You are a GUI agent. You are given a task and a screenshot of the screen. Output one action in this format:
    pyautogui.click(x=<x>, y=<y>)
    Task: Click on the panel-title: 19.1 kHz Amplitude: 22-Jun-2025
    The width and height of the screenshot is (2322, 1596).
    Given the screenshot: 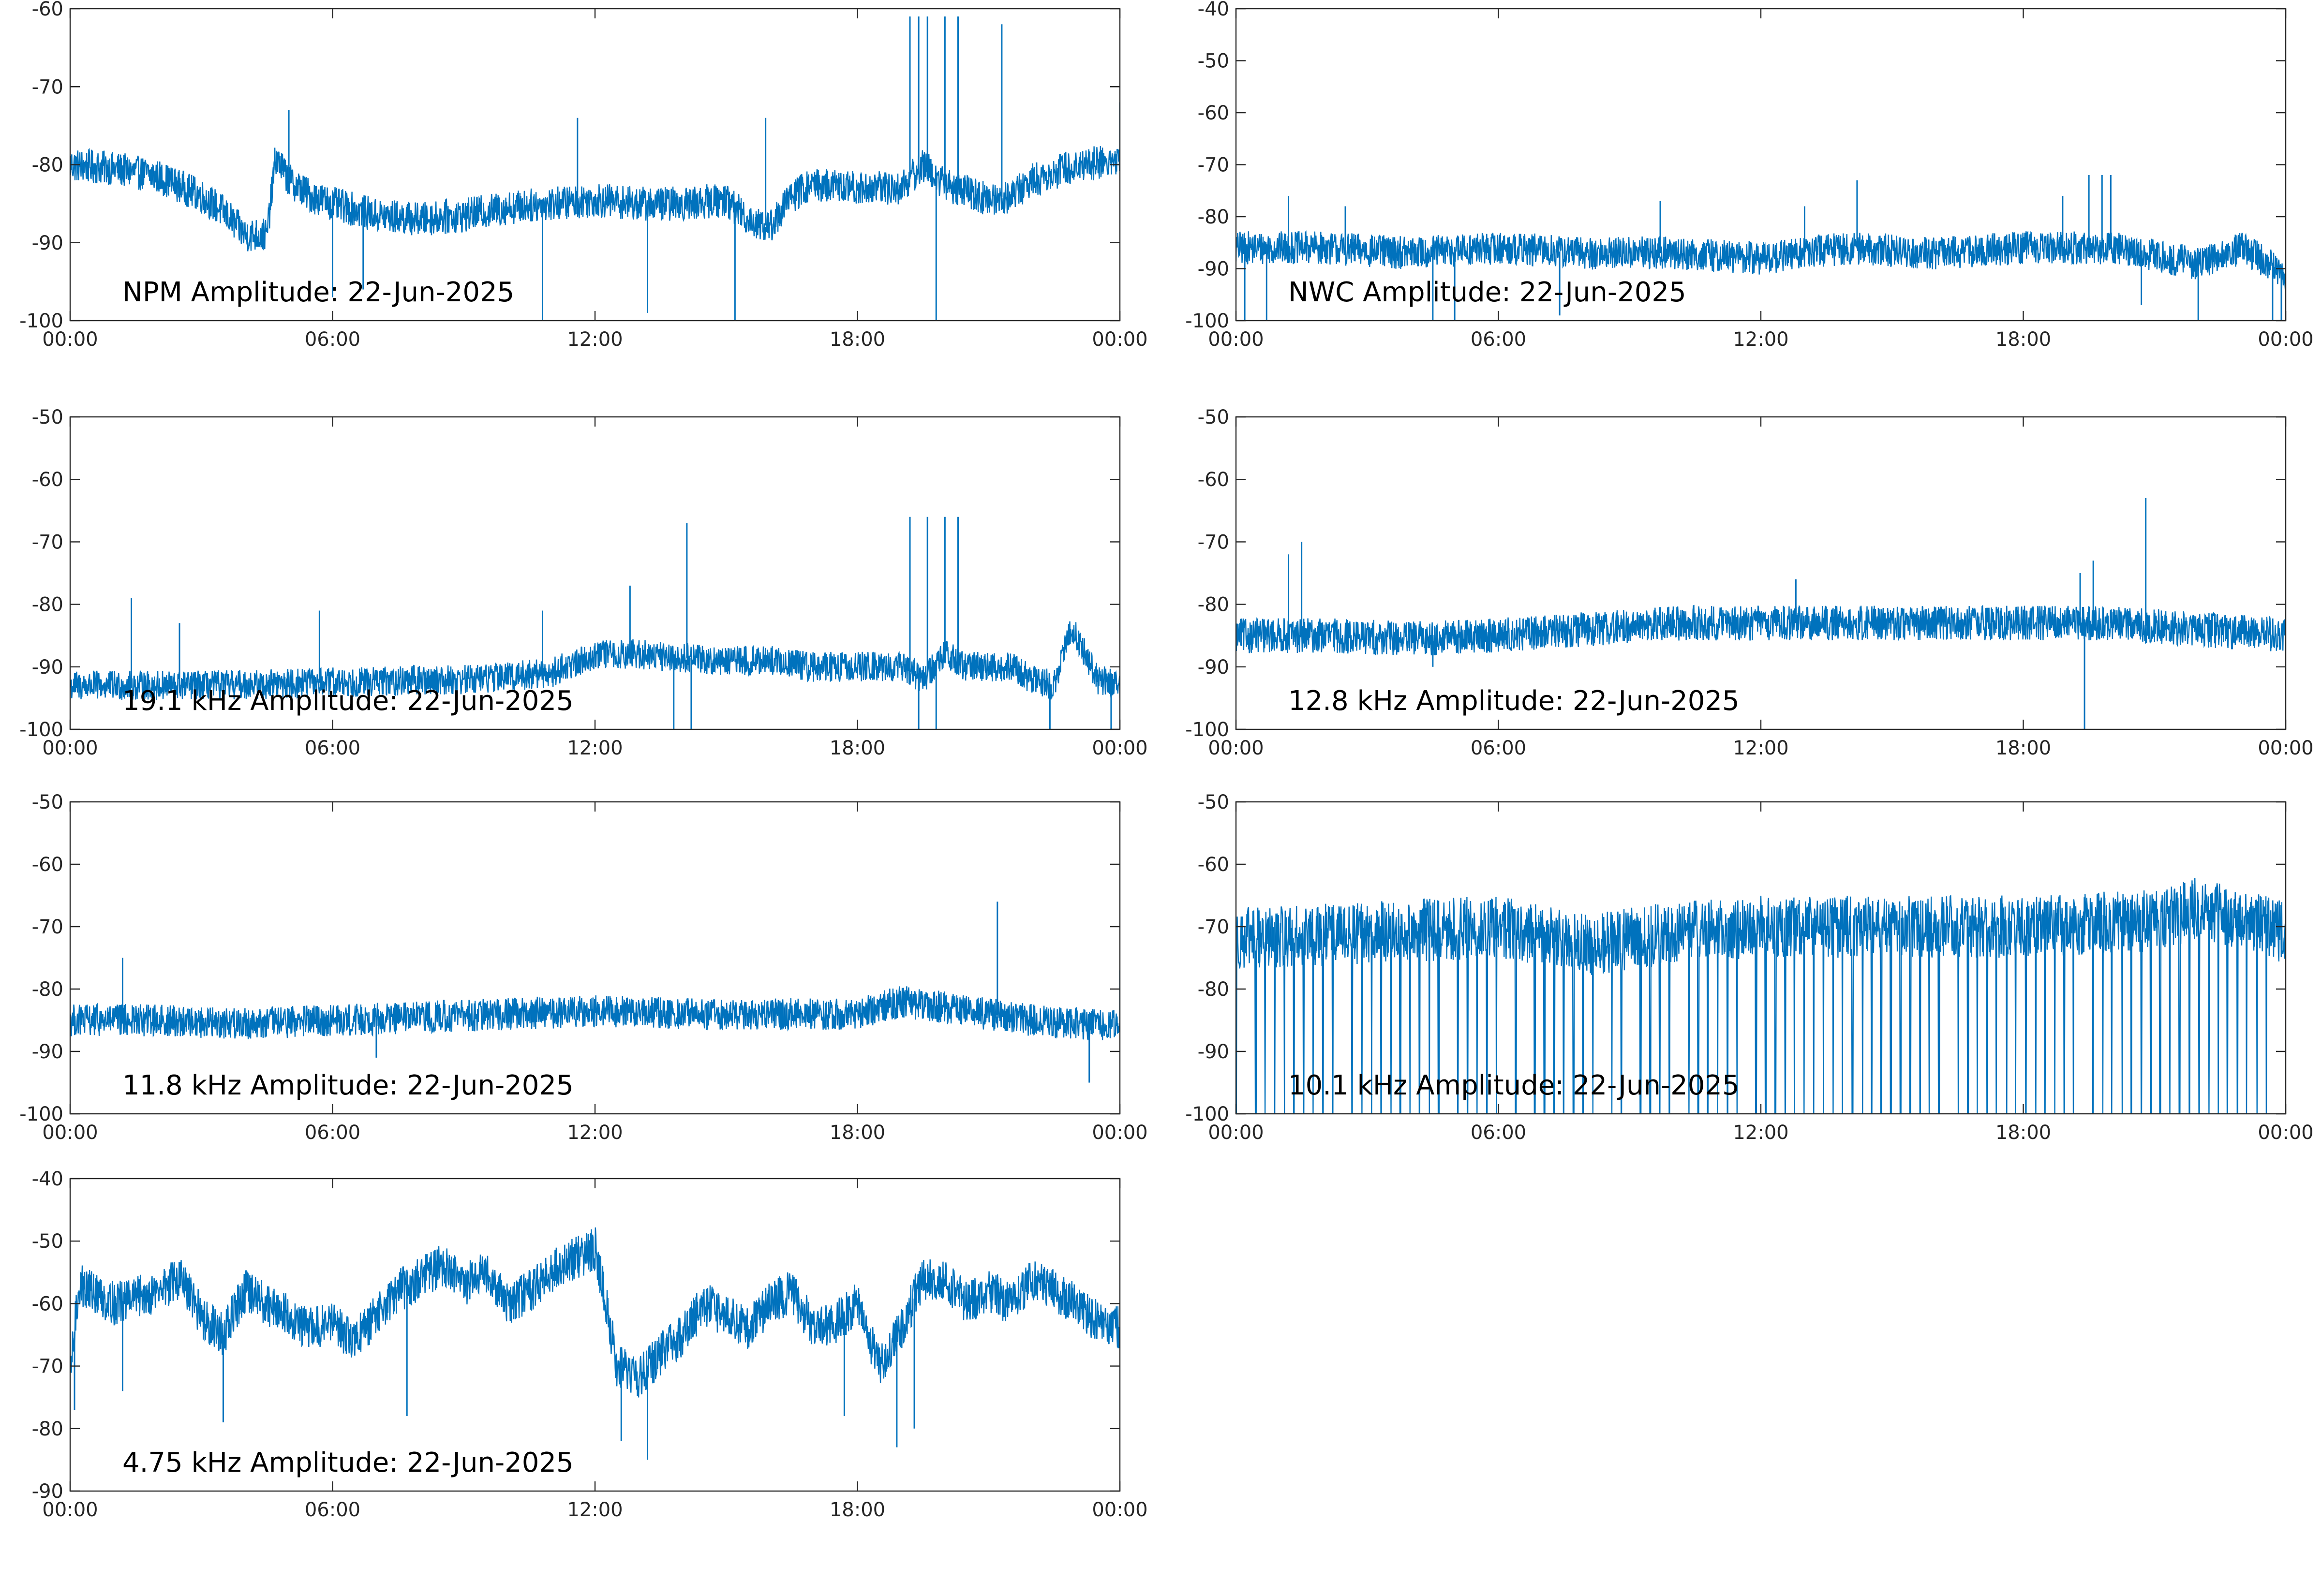 What is the action you would take?
    pyautogui.click(x=348, y=701)
    